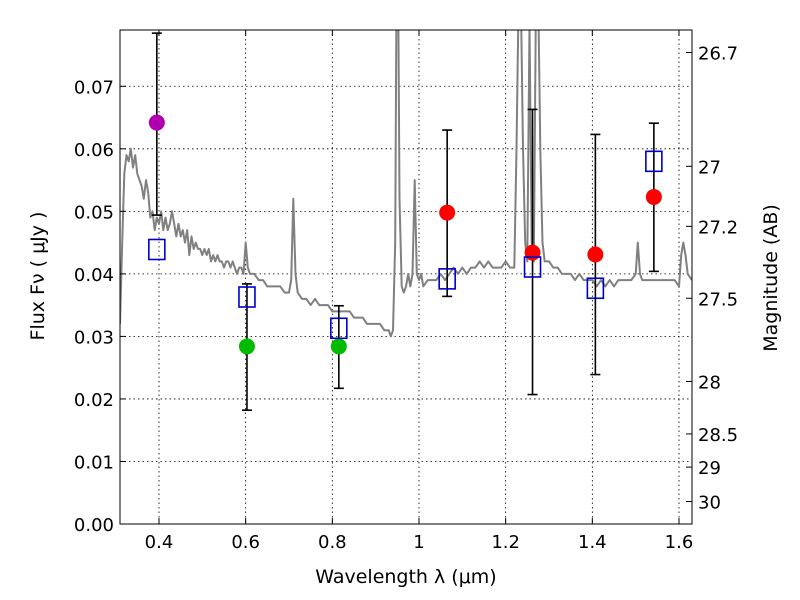 Image resolution: width=800 pixels, height=600 pixels. What do you see at coordinates (94, 150) in the screenshot?
I see `y-tick-label: 0.06` at bounding box center [94, 150].